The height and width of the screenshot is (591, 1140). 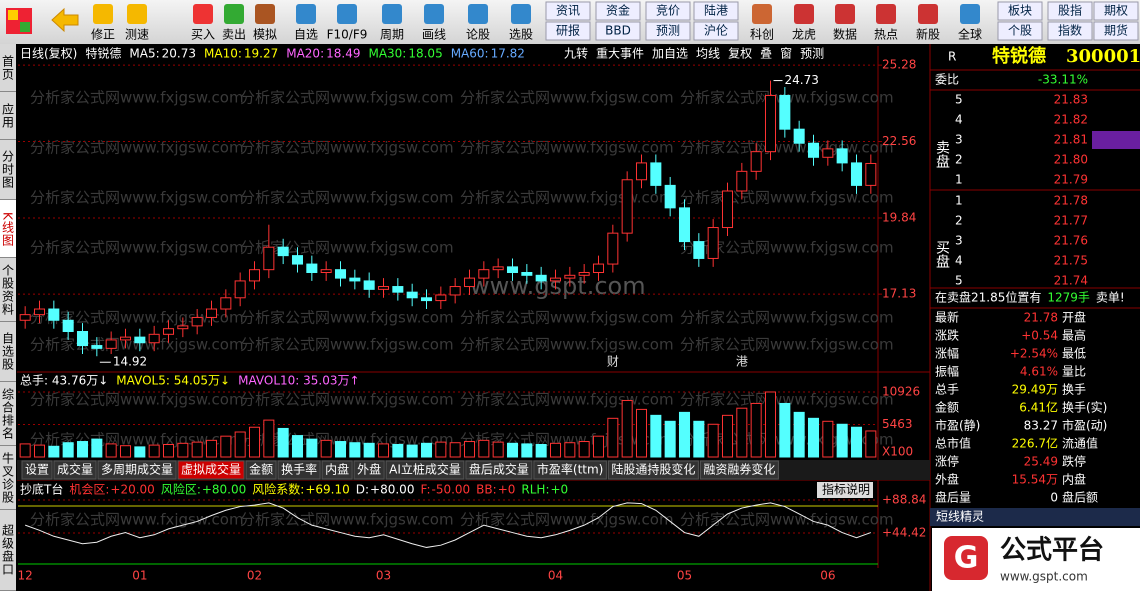 I want to click on chart-button: 复权, so click(x=740, y=54).